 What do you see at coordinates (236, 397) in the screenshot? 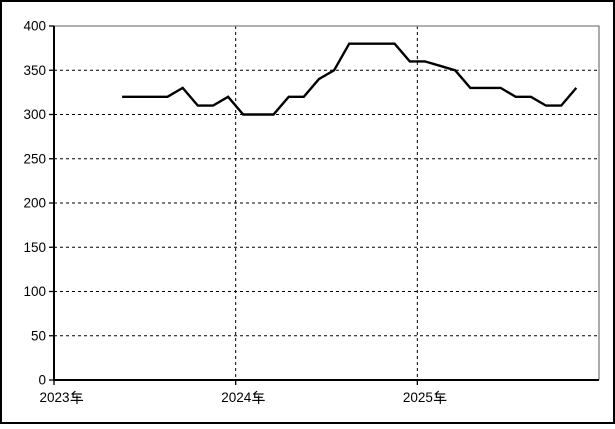
I see `x-tick-label-2024: 2024` at bounding box center [236, 397].